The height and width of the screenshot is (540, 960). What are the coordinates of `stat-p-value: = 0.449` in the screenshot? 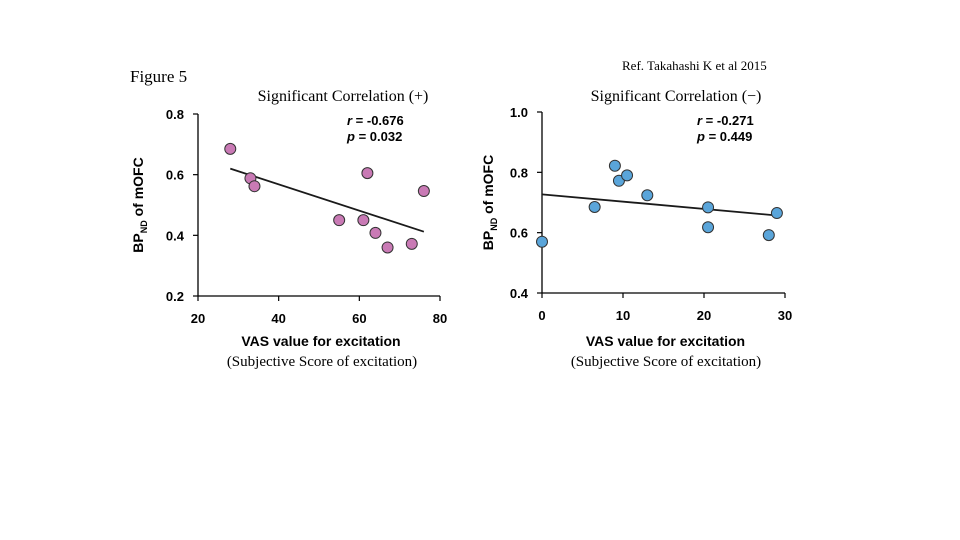 It's located at (728, 136).